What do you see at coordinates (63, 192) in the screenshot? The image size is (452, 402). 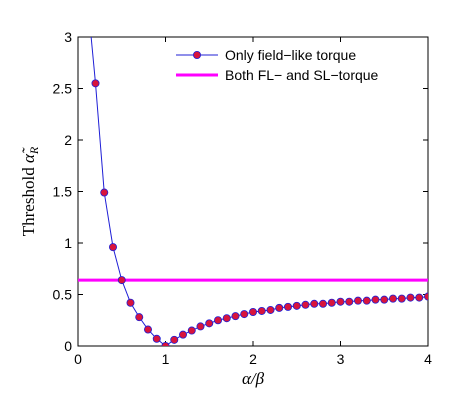 I see `y-tick-label: 1.5` at bounding box center [63, 192].